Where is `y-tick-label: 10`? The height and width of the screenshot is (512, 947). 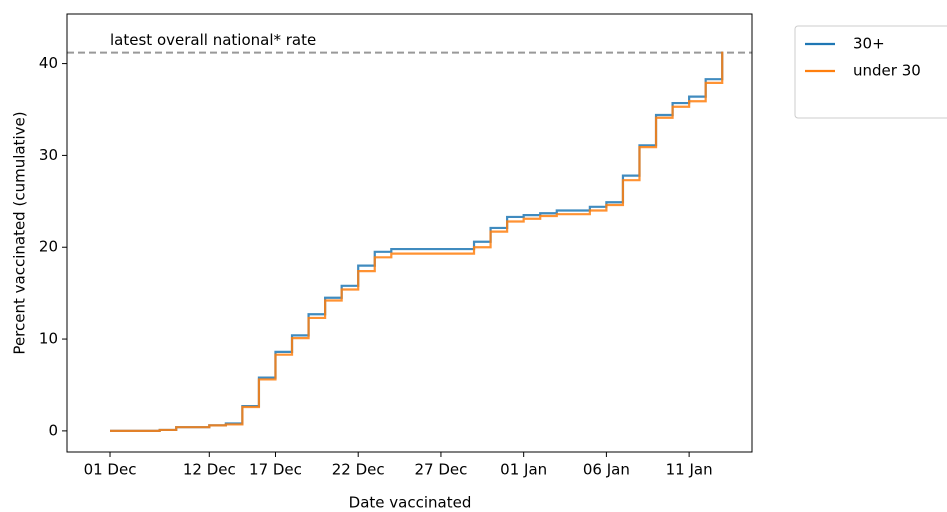
y-tick-label: 10 is located at coordinates (48, 339).